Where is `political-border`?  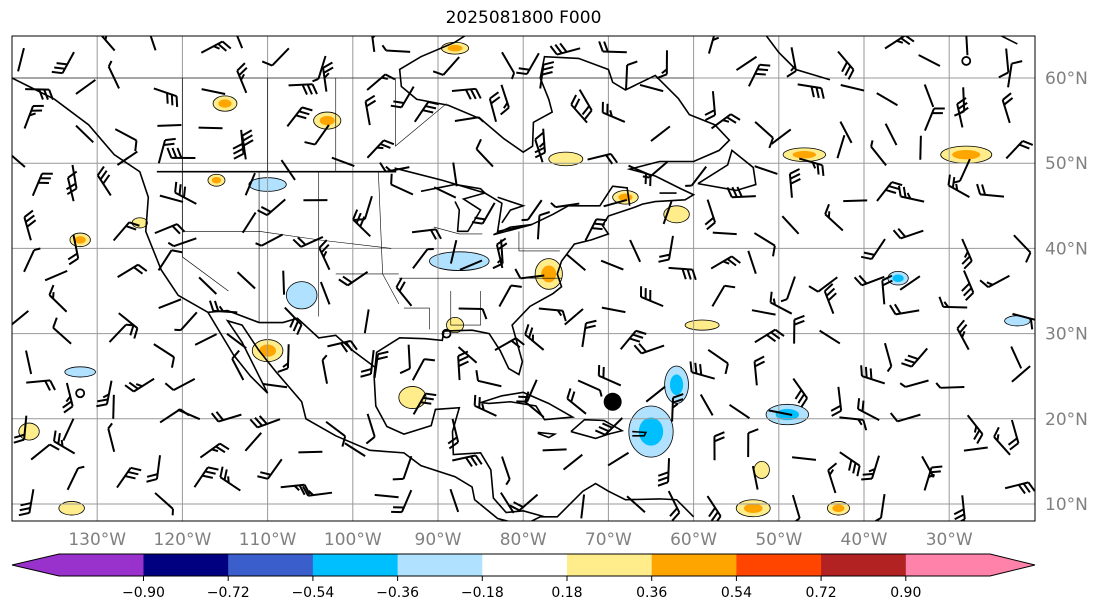
political-border is located at coordinates (287, 240).